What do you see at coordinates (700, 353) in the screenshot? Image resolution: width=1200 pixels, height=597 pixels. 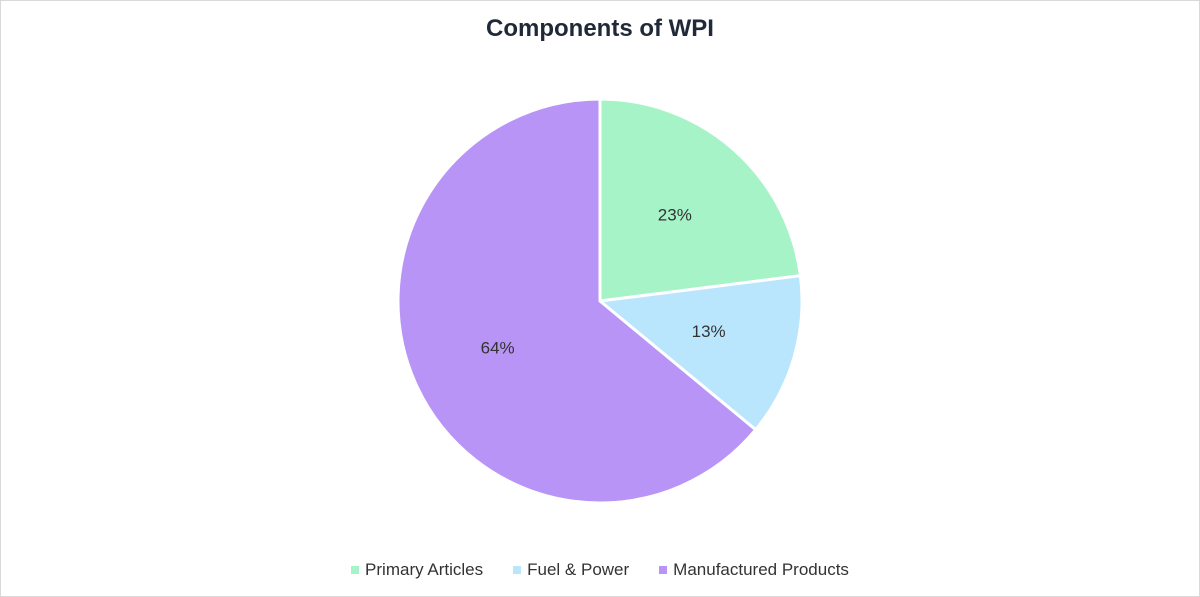 I see `pie-slice-fuel-power` at bounding box center [700, 353].